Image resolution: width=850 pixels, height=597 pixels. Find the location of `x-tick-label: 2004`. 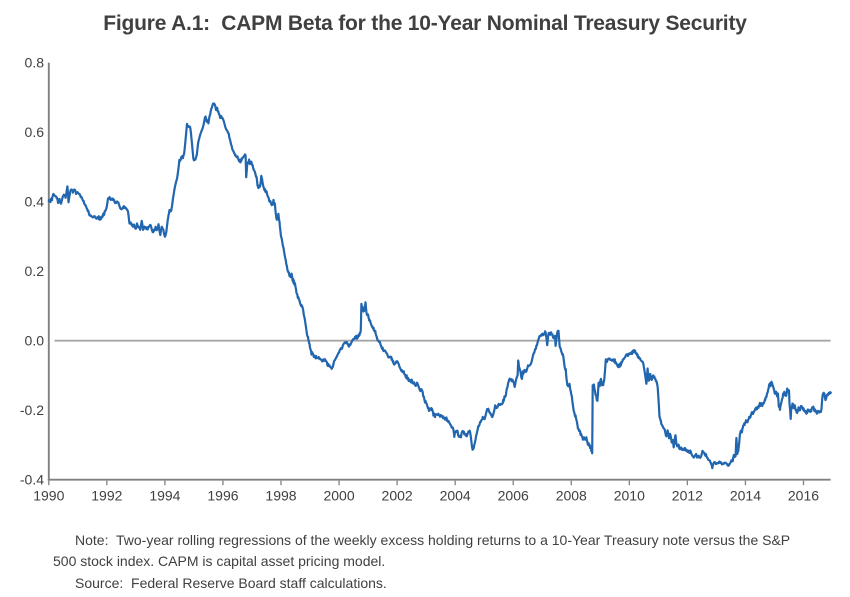

x-tick-label: 2004 is located at coordinates (455, 496).